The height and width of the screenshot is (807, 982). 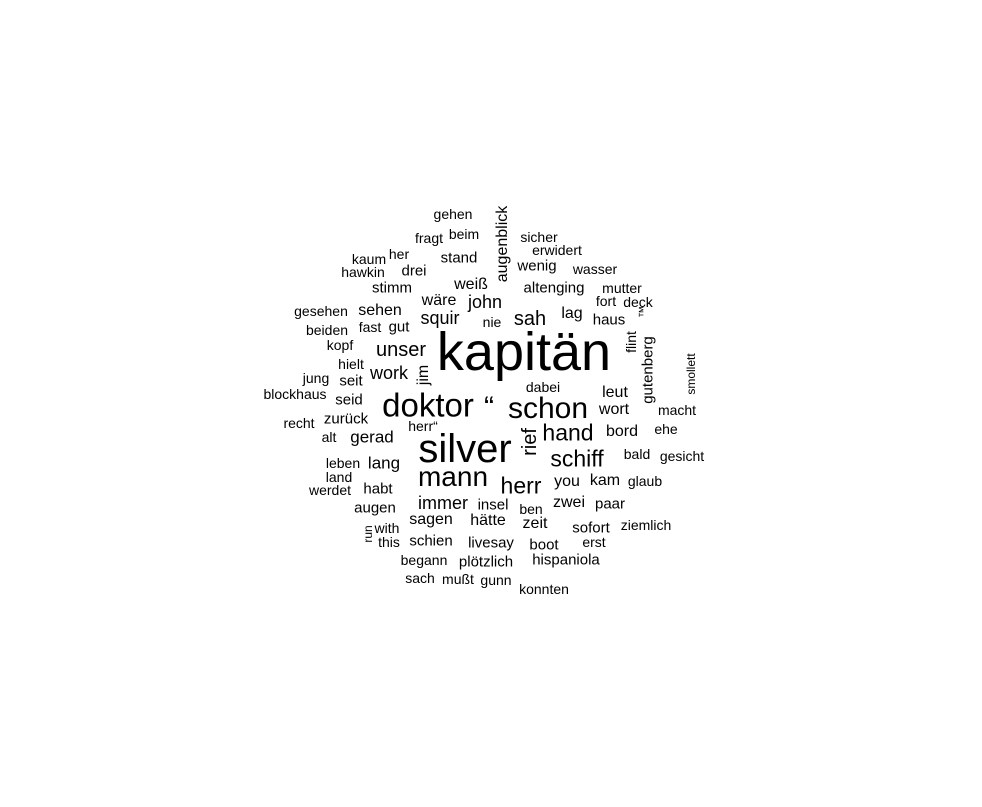 What do you see at coordinates (572, 313) in the screenshot?
I see `word-cloud-word: lag` at bounding box center [572, 313].